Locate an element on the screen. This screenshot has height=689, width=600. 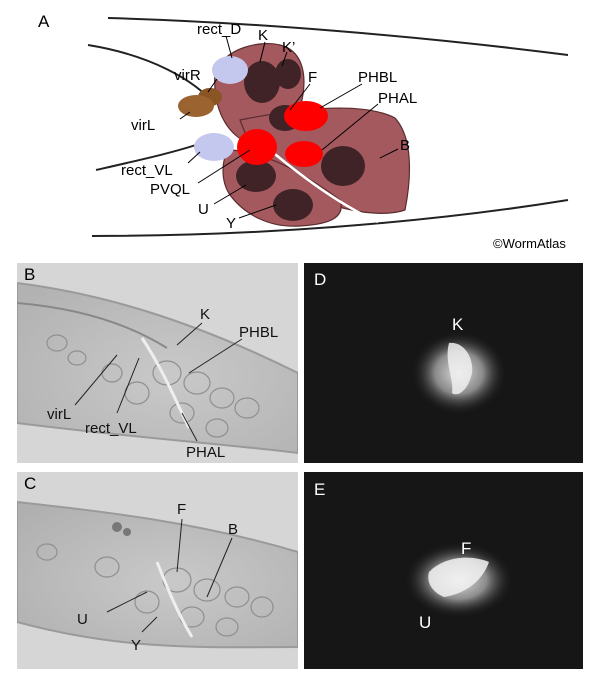
panel-c-micrograph: F B U Y is located at coordinates (157, 570).